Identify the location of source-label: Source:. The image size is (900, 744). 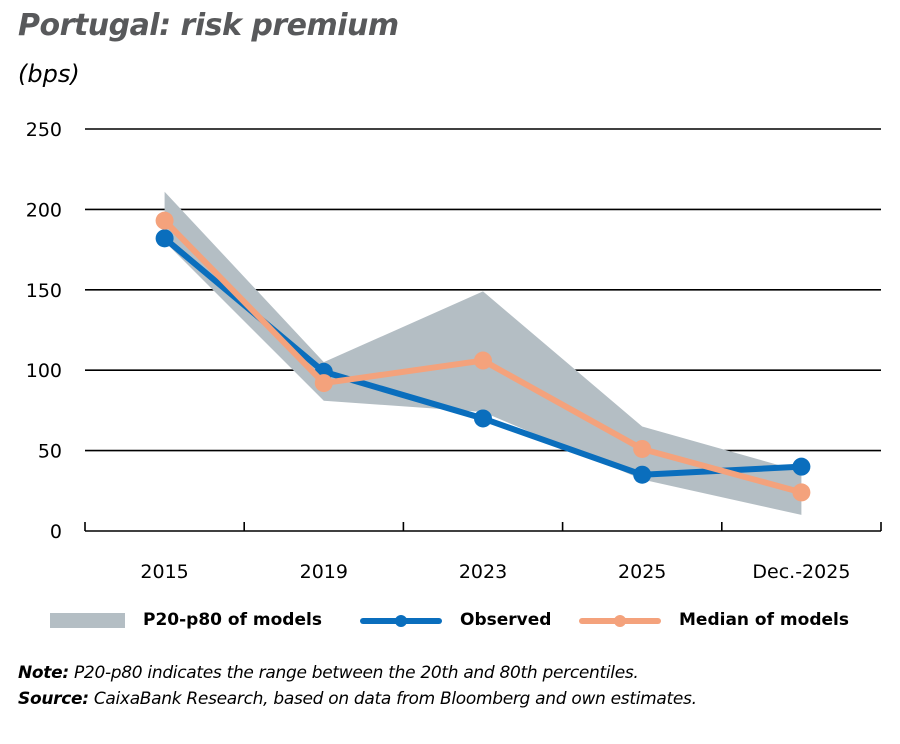
(53, 699).